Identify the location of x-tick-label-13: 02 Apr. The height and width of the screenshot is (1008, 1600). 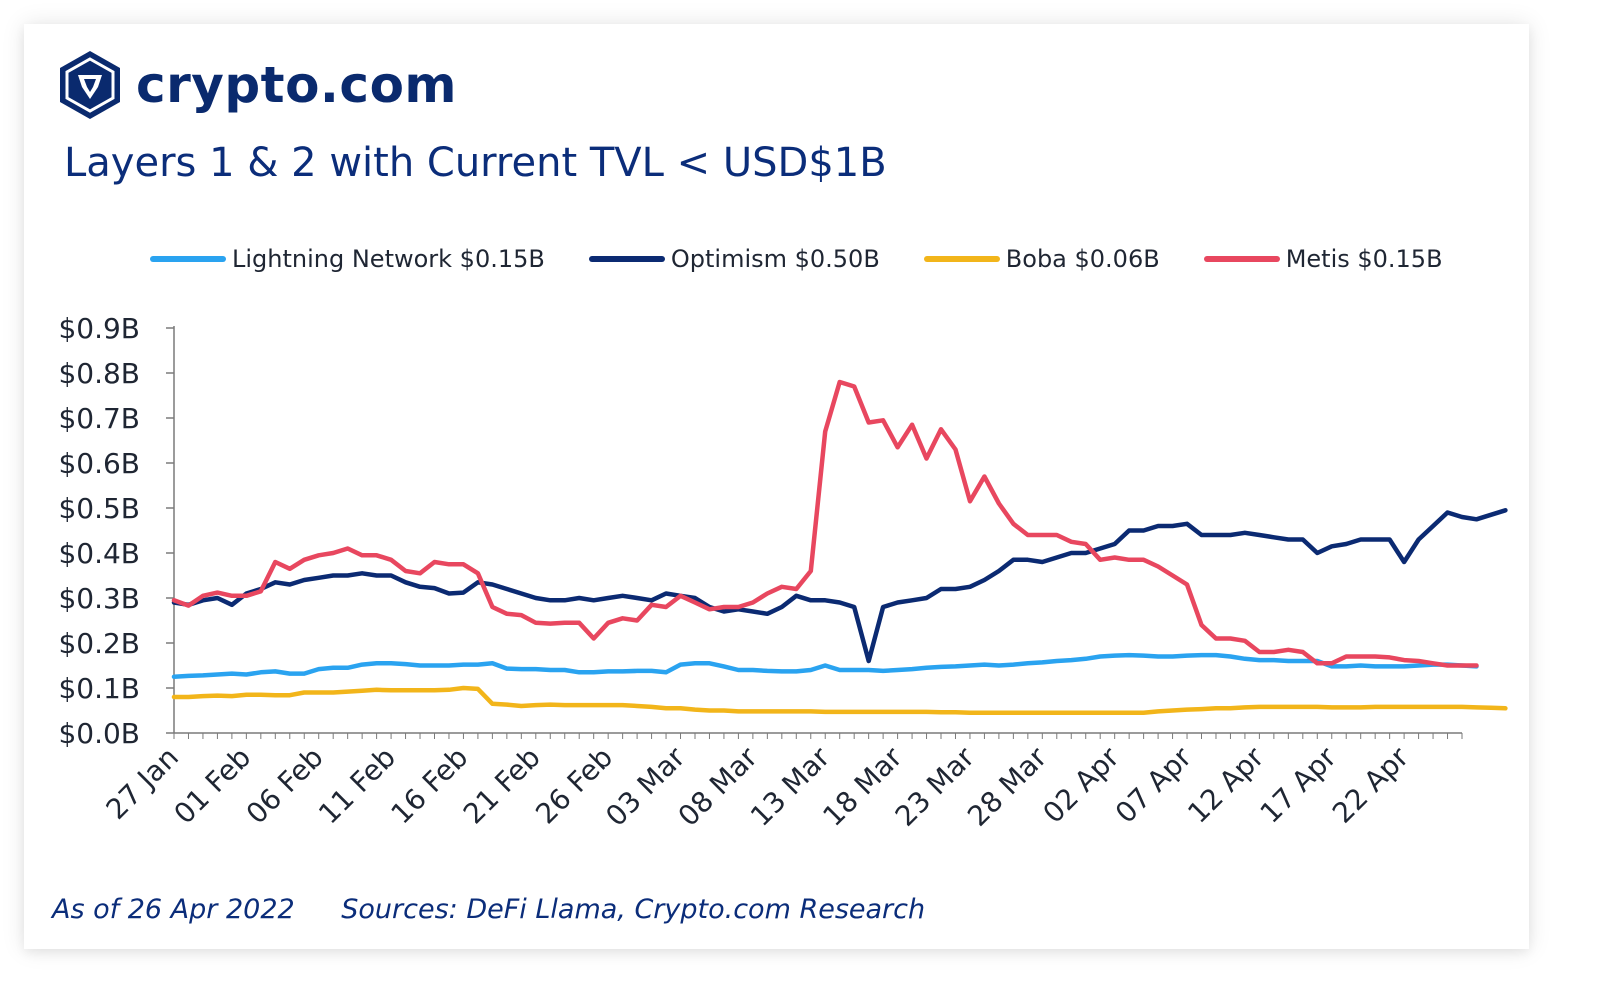
(1081, 784).